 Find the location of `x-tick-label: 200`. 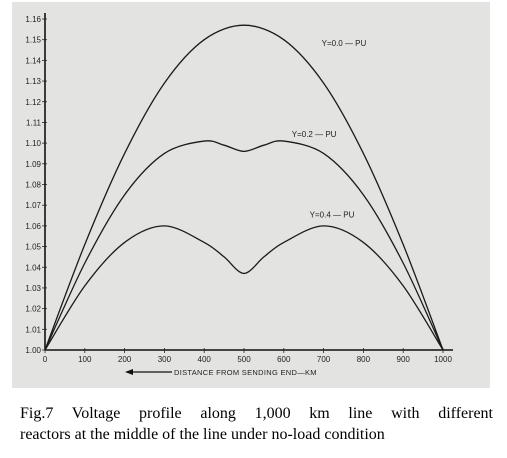

x-tick-label: 200 is located at coordinates (125, 359).